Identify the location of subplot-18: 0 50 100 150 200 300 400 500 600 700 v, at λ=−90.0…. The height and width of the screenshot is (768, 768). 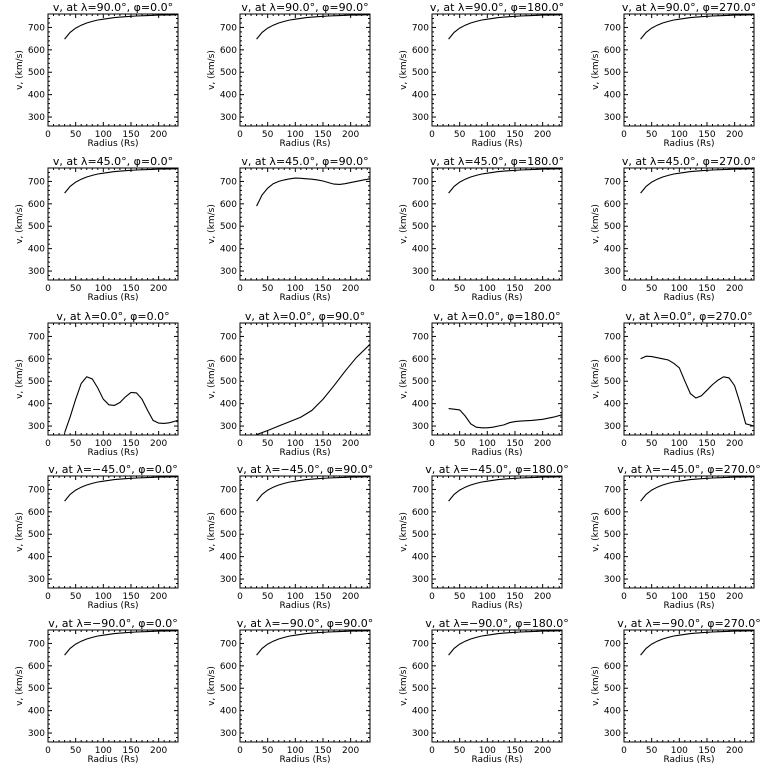
(484, 691).